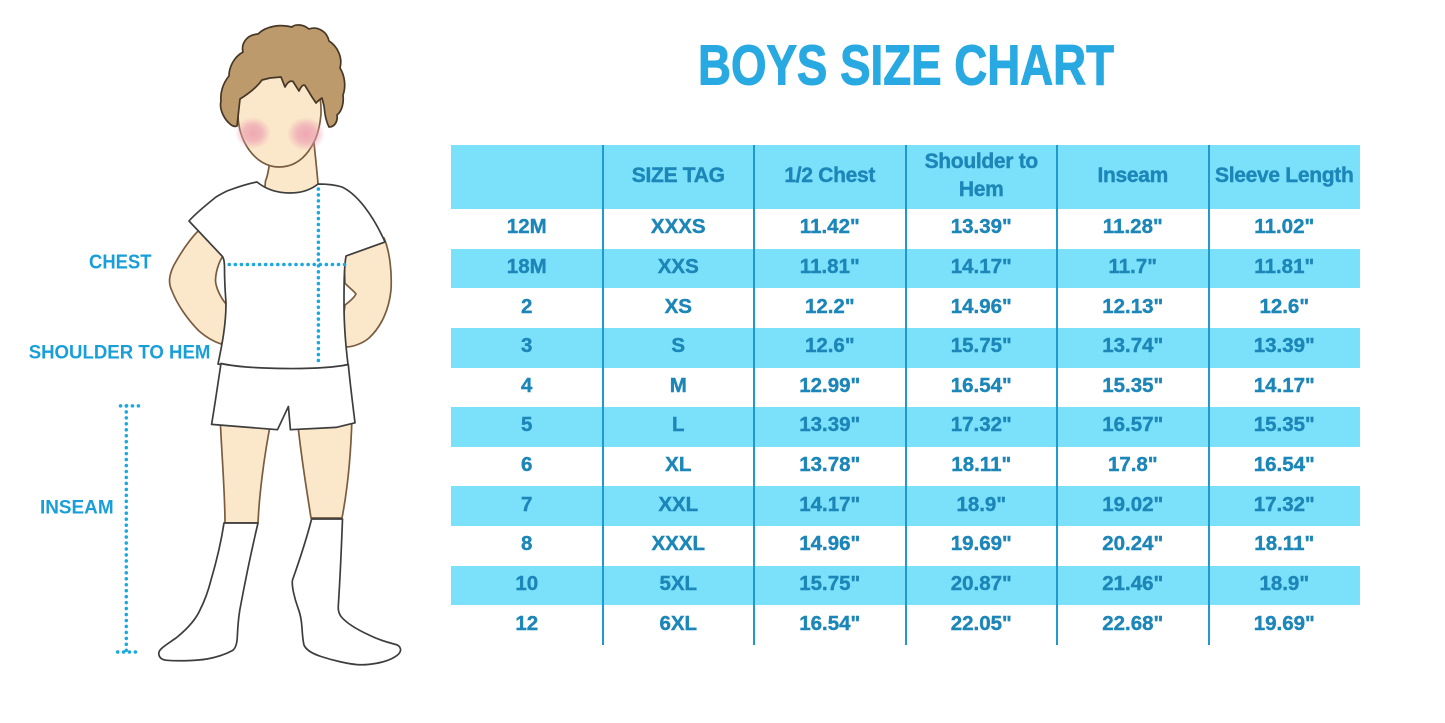 The height and width of the screenshot is (723, 1445). Describe the element at coordinates (77, 508) in the screenshot. I see `svg-text: INSEAM` at that location.